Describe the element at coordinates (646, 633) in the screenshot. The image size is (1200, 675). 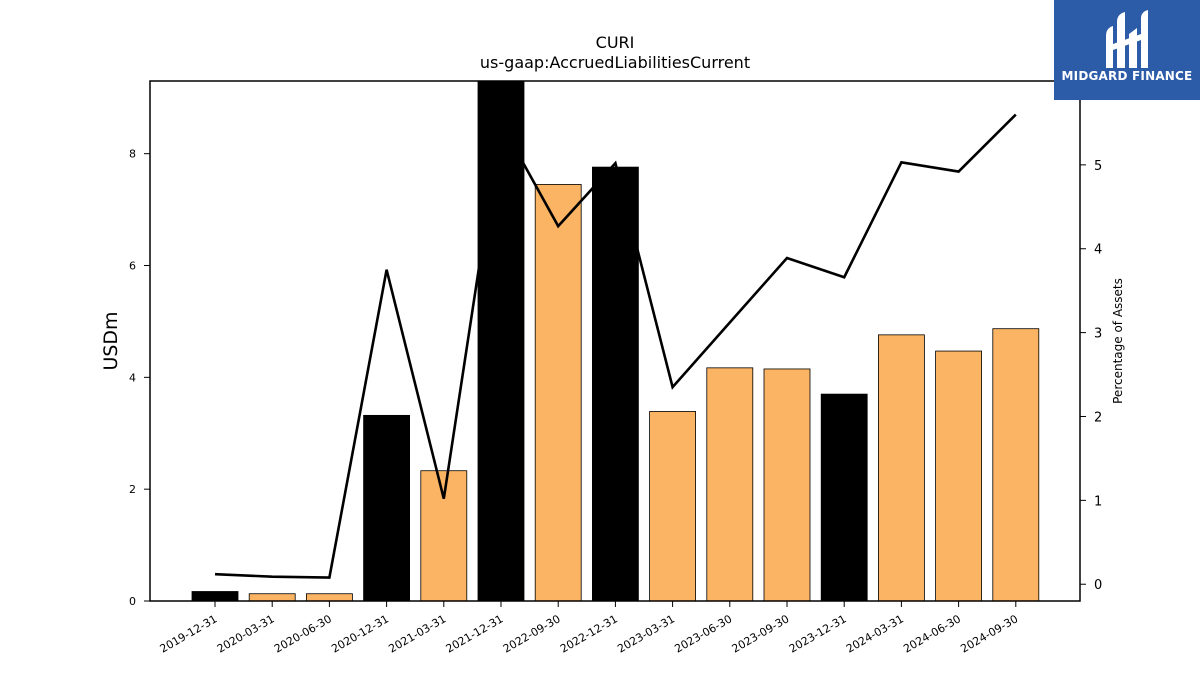
I see `x-tick-label: 2023-03-31` at that location.